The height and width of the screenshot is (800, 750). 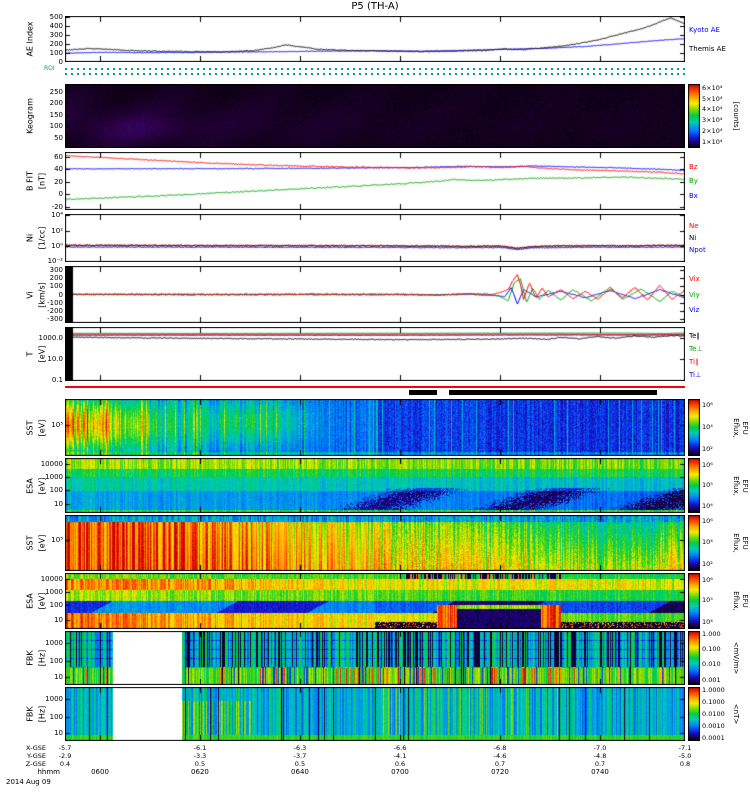 I want to click on date-label: 2014 Aug 09, so click(x=28, y=782).